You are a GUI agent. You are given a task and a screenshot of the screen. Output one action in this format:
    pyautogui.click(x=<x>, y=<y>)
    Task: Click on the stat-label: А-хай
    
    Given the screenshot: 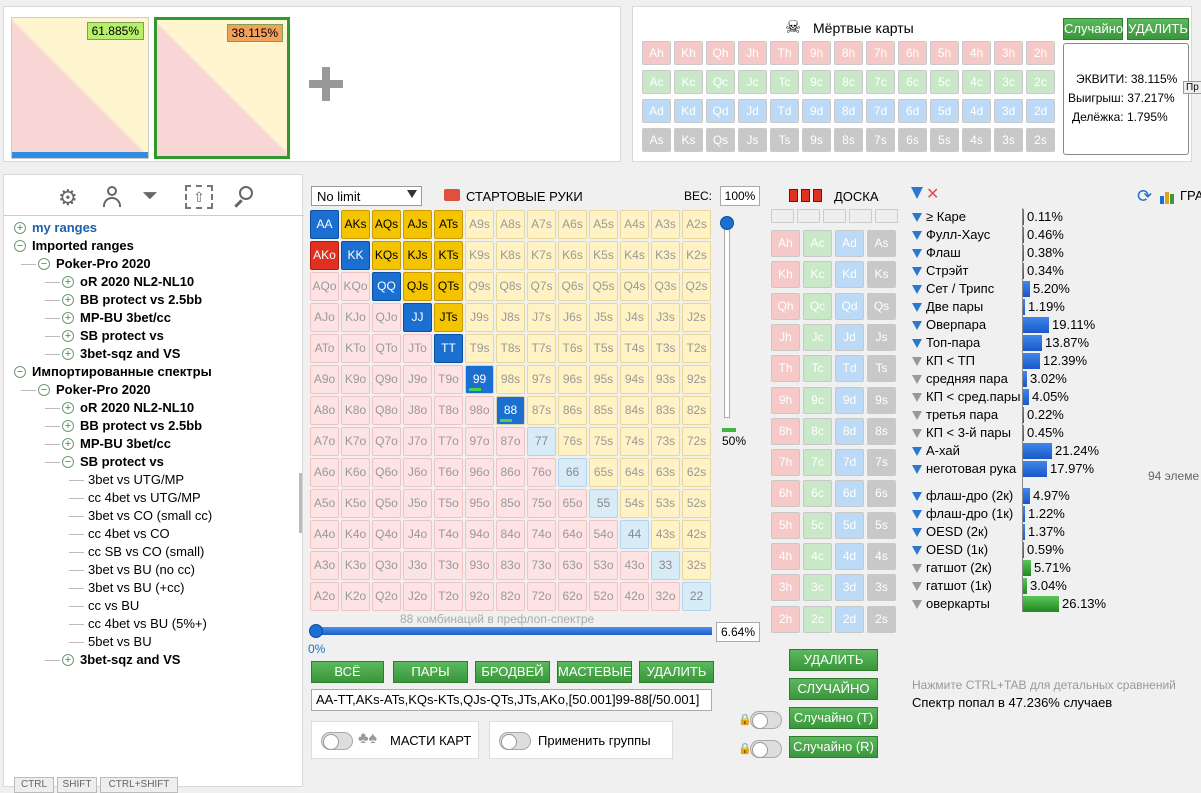 What is the action you would take?
    pyautogui.click(x=936, y=451)
    